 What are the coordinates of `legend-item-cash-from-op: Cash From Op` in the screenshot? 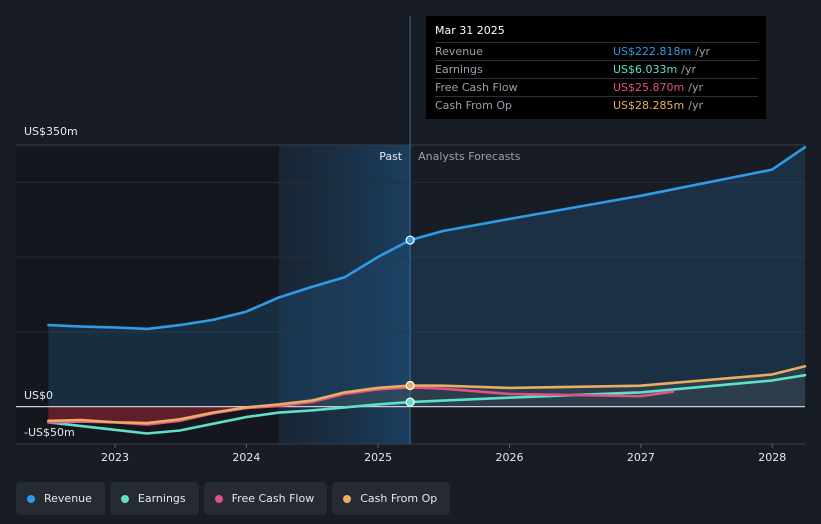 It's located at (391, 498).